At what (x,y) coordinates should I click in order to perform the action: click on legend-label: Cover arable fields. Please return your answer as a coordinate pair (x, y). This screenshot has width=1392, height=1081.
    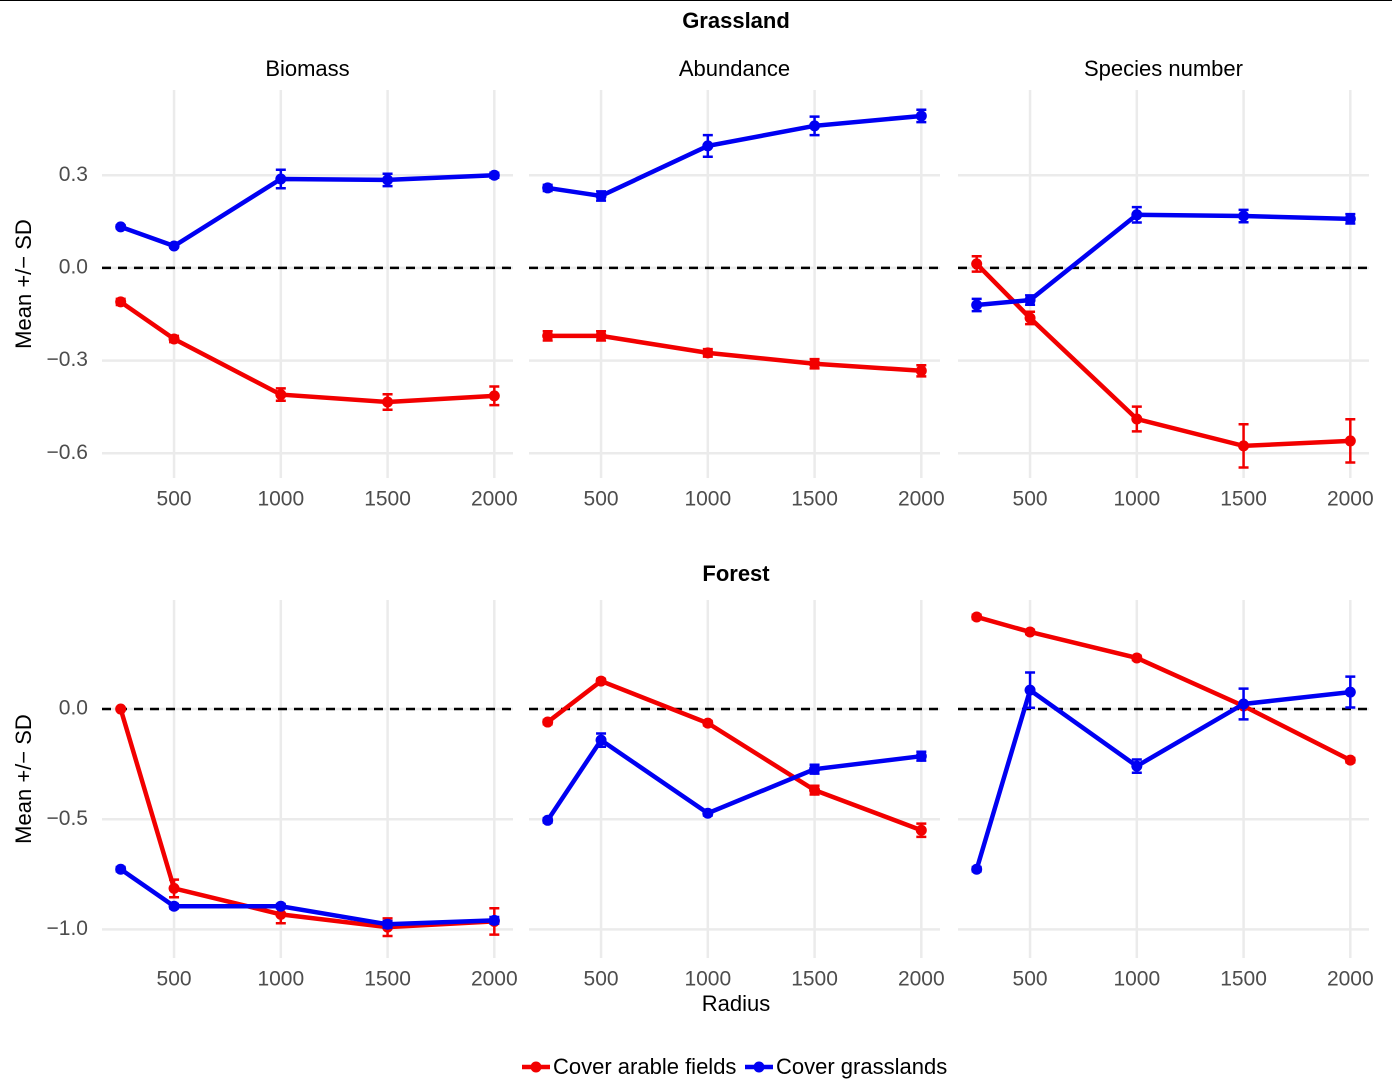
    Looking at the image, I should click on (644, 1066).